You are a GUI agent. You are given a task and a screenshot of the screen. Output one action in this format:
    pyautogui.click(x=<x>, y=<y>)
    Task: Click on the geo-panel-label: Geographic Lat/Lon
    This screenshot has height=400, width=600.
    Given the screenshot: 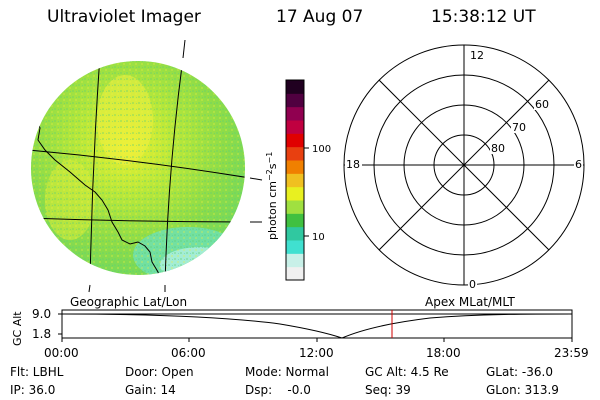 What is the action you would take?
    pyautogui.click(x=129, y=302)
    